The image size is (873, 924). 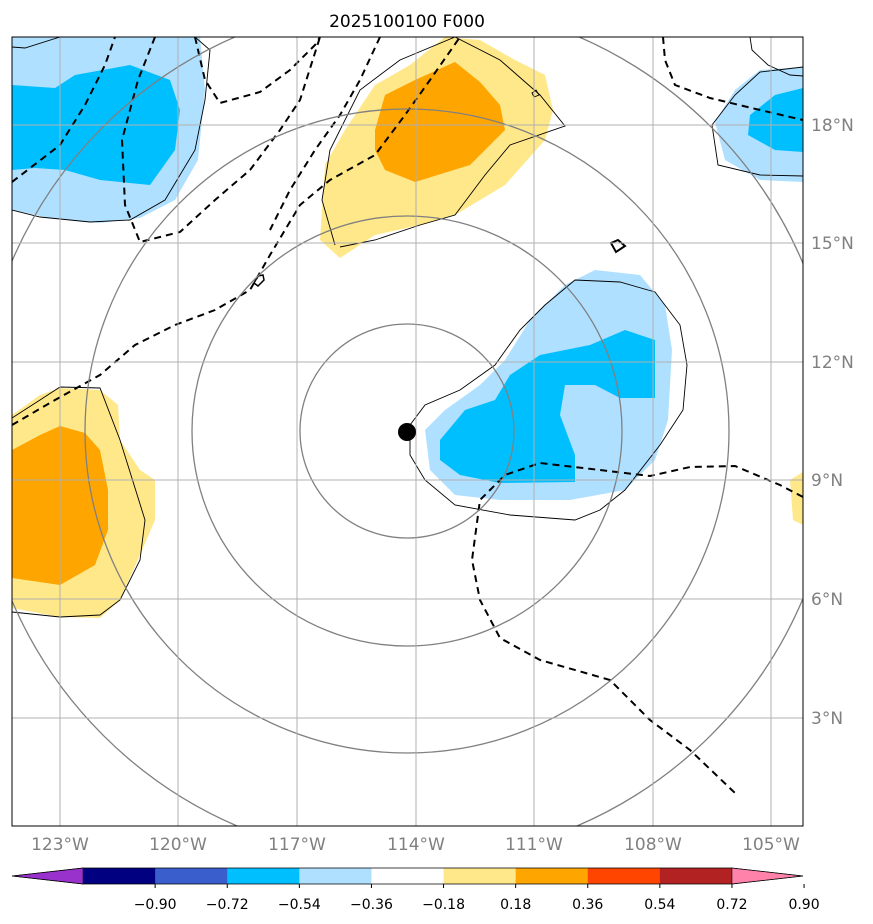 What do you see at coordinates (653, 845) in the screenshot?
I see `lon-label-108w: 108°W` at bounding box center [653, 845].